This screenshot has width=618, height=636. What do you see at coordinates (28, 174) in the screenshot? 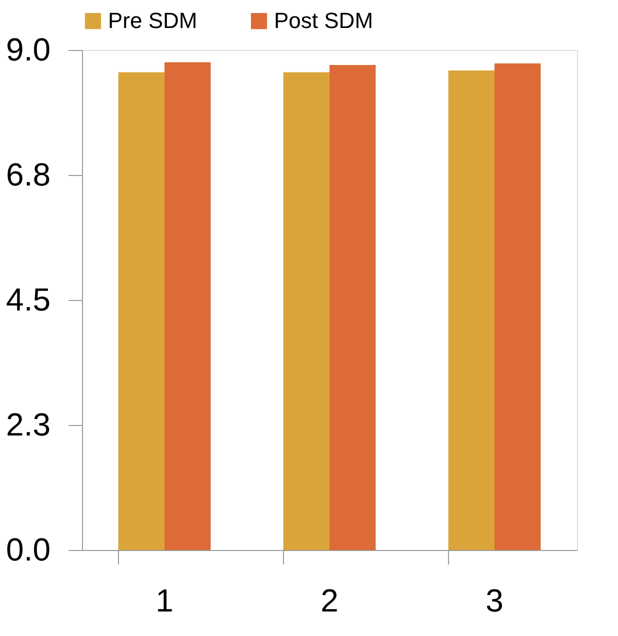
I see `y-tick-label: 6.8` at bounding box center [28, 174].